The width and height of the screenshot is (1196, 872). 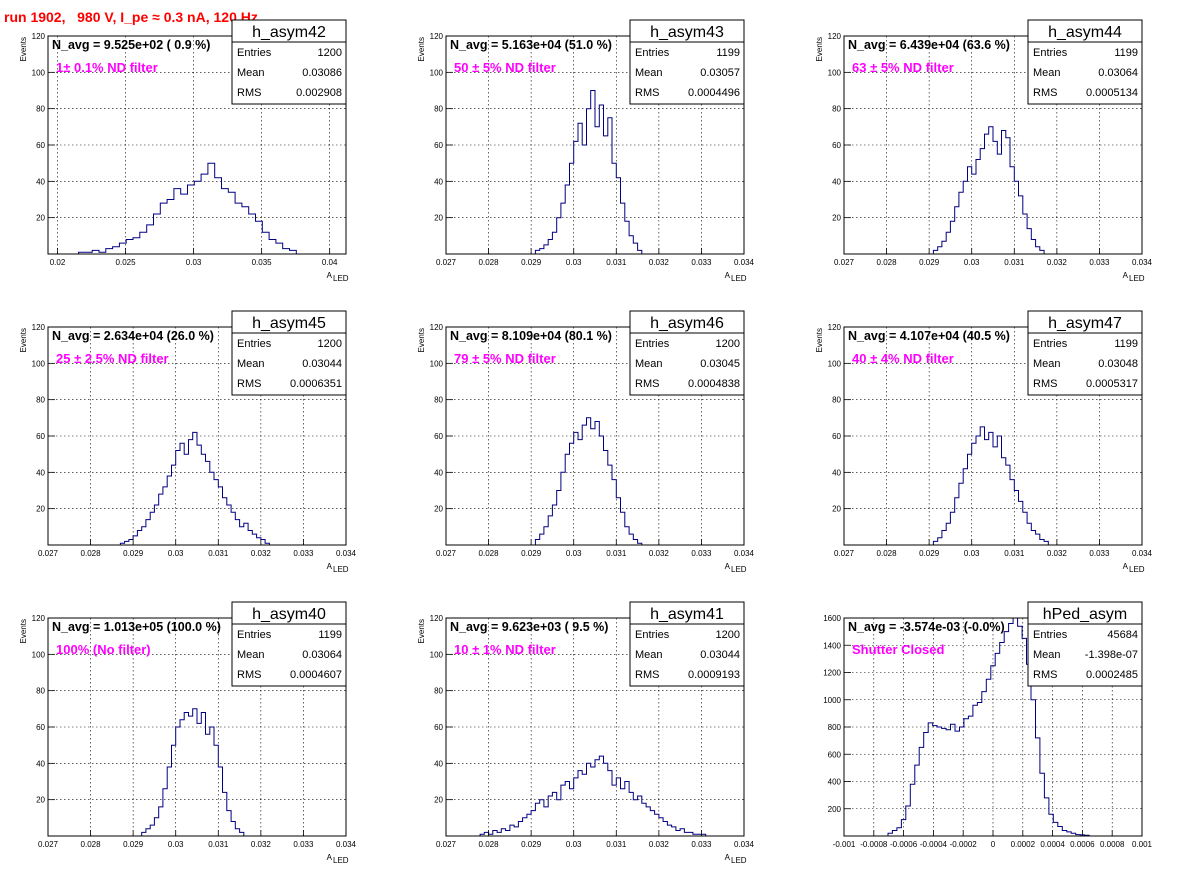 I want to click on filter-label: Shutter Closed, so click(x=898, y=649).